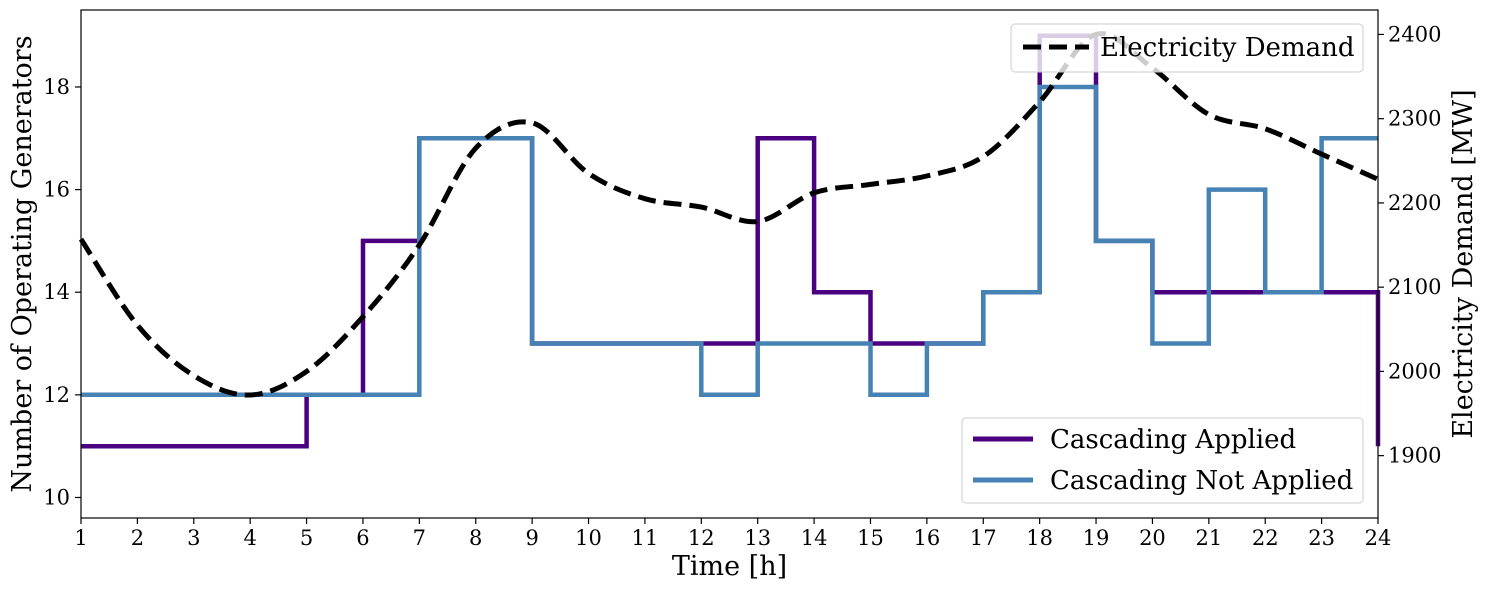 This screenshot has height=590, width=1489. What do you see at coordinates (531, 538) in the screenshot?
I see `x-tick-label-9: 9` at bounding box center [531, 538].